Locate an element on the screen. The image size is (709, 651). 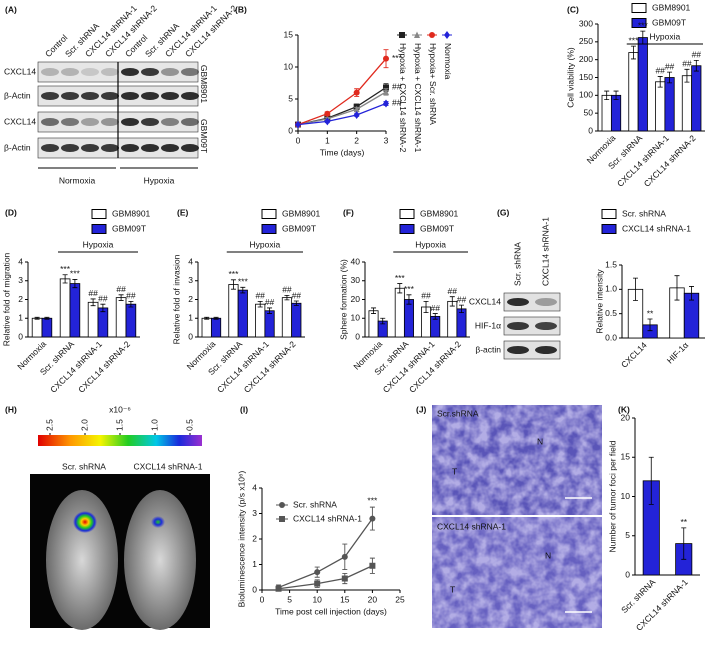
lane-label: CXCL14 shRNA-1 is located at coordinates (545, 251).